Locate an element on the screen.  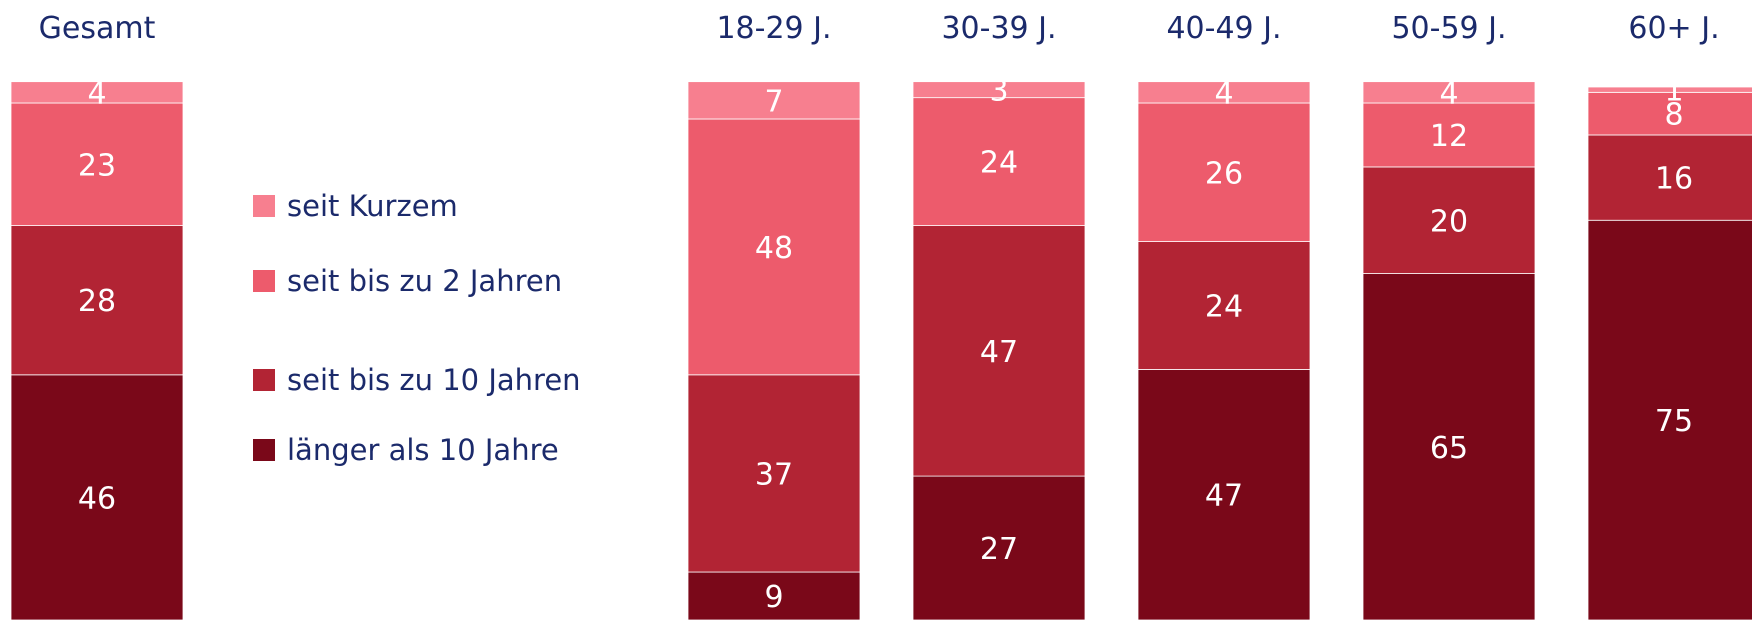
legend-swatch-seit-bis-zu-10-jahren is located at coordinates (264, 380).